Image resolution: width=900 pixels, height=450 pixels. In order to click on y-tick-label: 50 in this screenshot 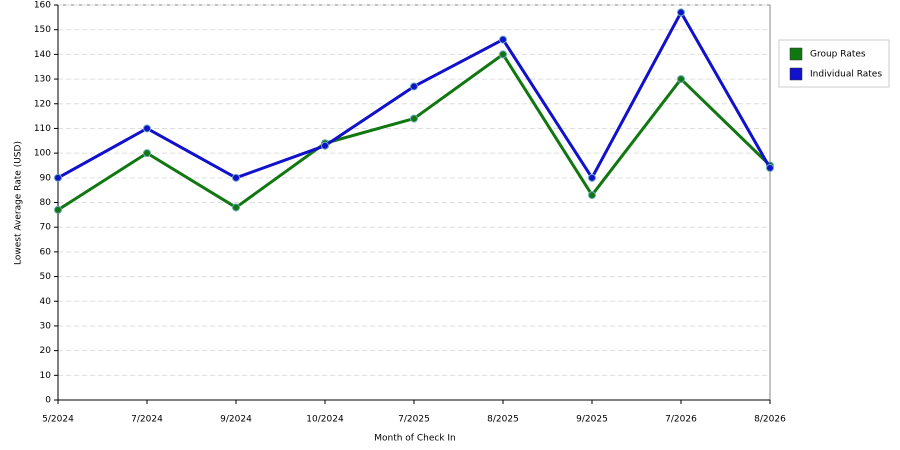, I will do `click(46, 277)`.